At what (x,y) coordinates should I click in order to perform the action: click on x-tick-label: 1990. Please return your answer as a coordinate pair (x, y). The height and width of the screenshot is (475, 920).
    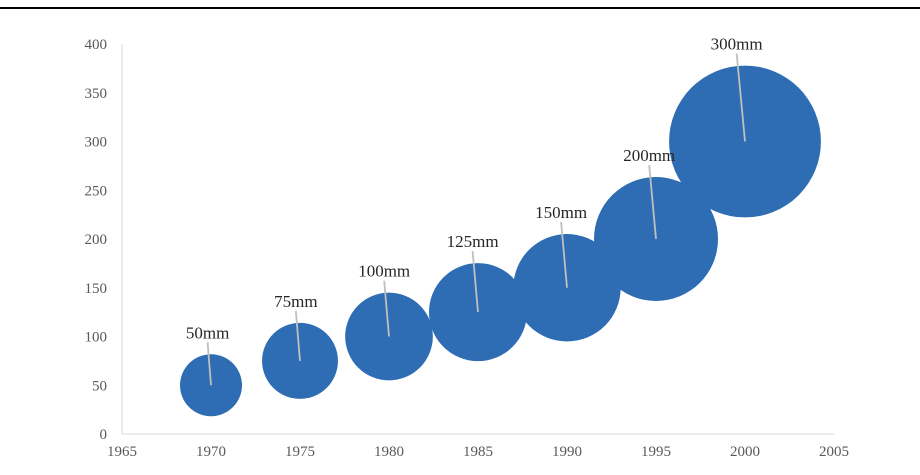
    Looking at the image, I should click on (567, 452).